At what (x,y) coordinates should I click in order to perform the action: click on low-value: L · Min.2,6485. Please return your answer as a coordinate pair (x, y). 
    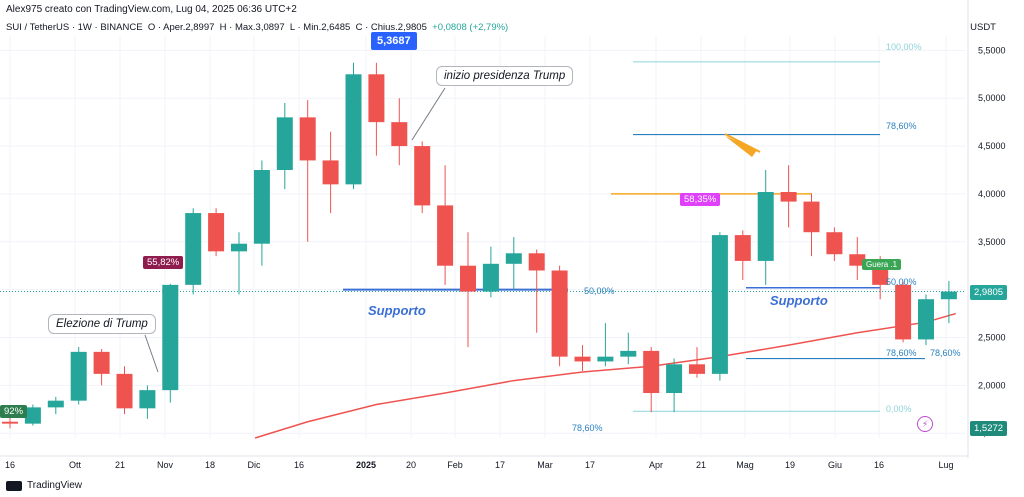
    Looking at the image, I should click on (320, 27).